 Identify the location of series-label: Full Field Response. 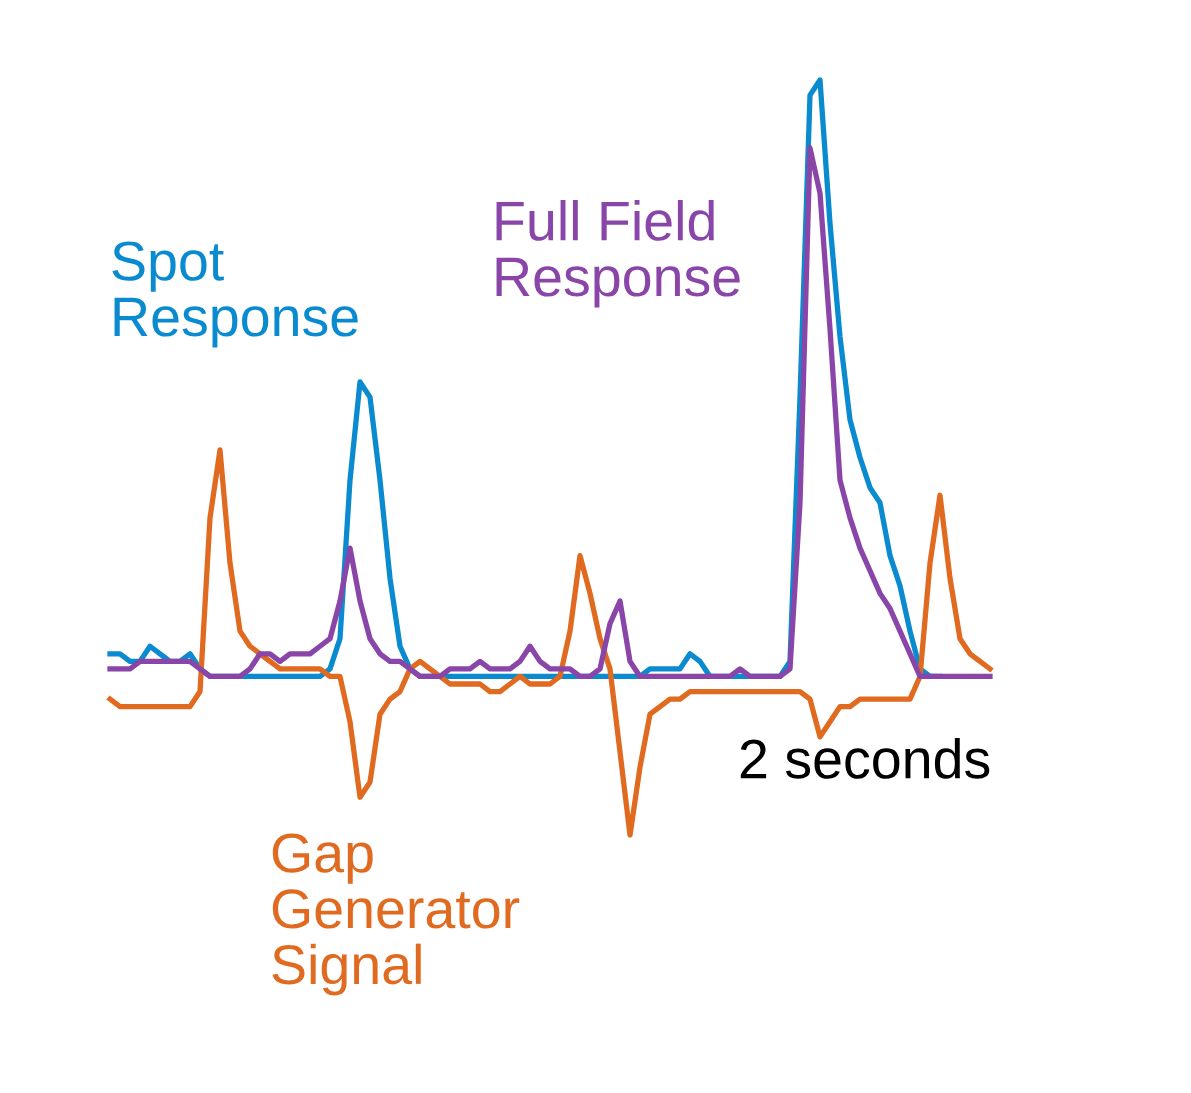
(618, 254).